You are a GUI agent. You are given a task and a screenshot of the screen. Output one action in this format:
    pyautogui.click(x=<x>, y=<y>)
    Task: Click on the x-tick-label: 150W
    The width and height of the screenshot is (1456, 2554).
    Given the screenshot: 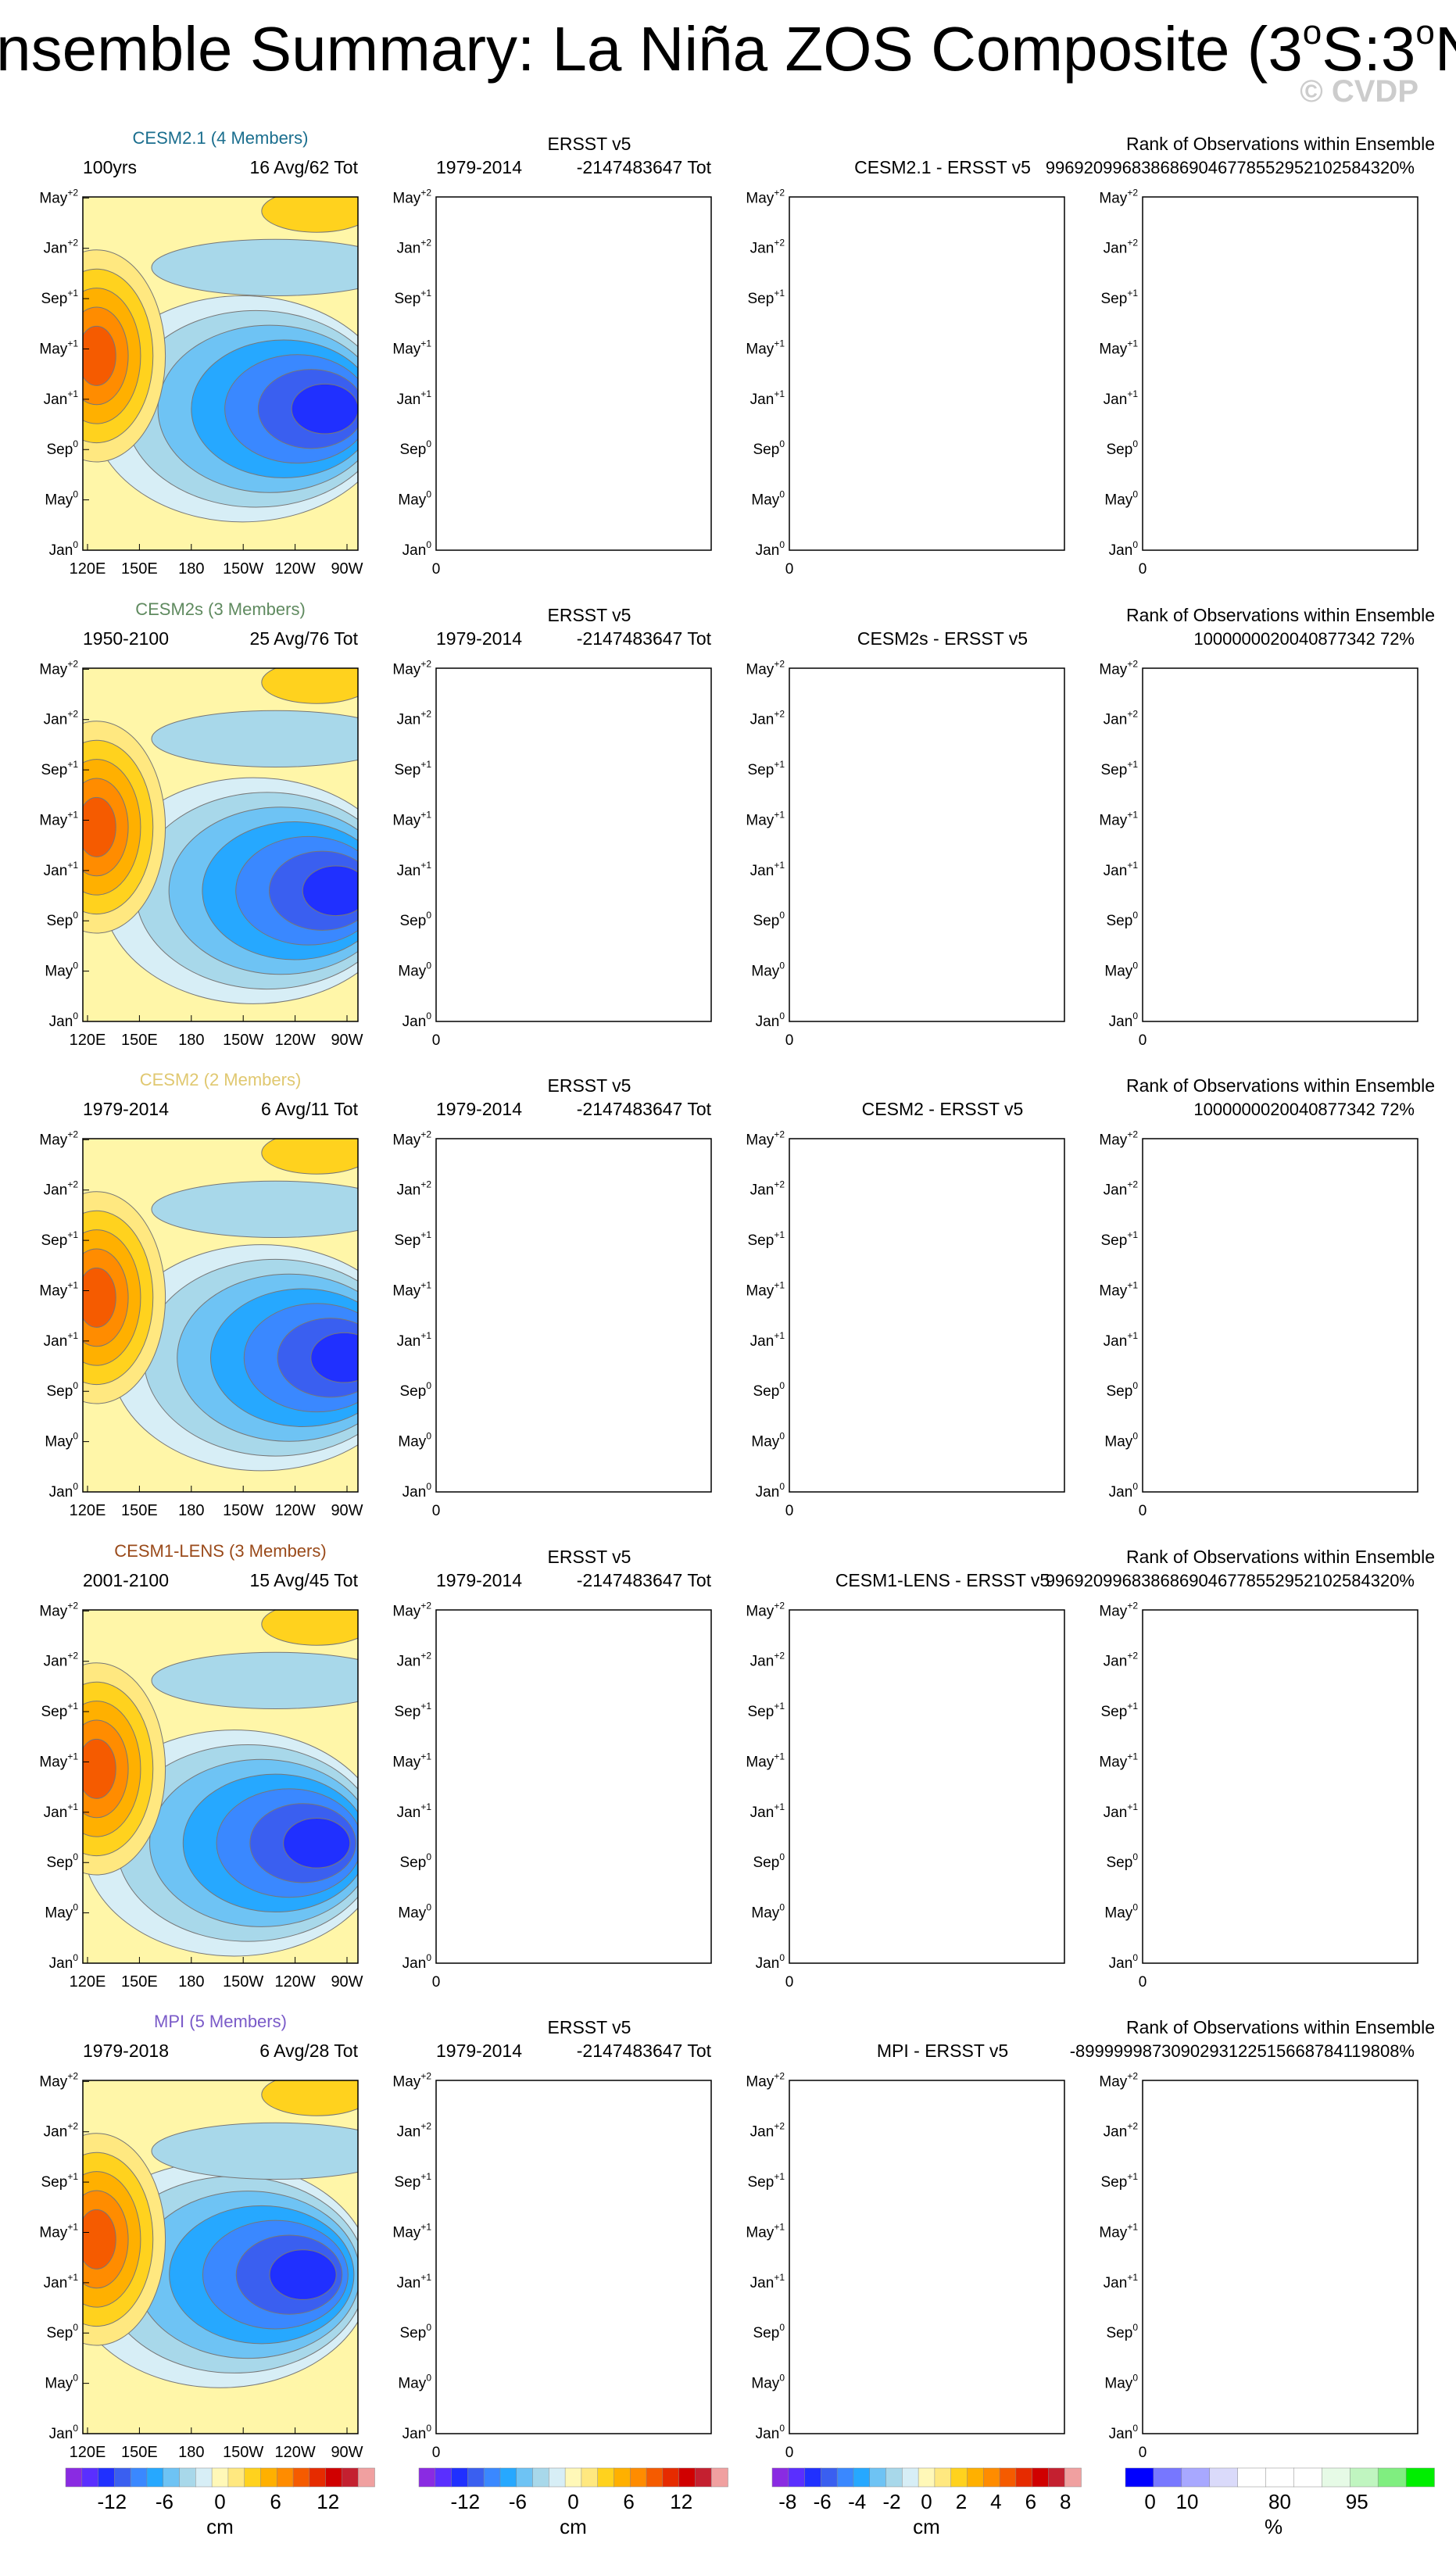 What is the action you would take?
    pyautogui.click(x=243, y=1040)
    